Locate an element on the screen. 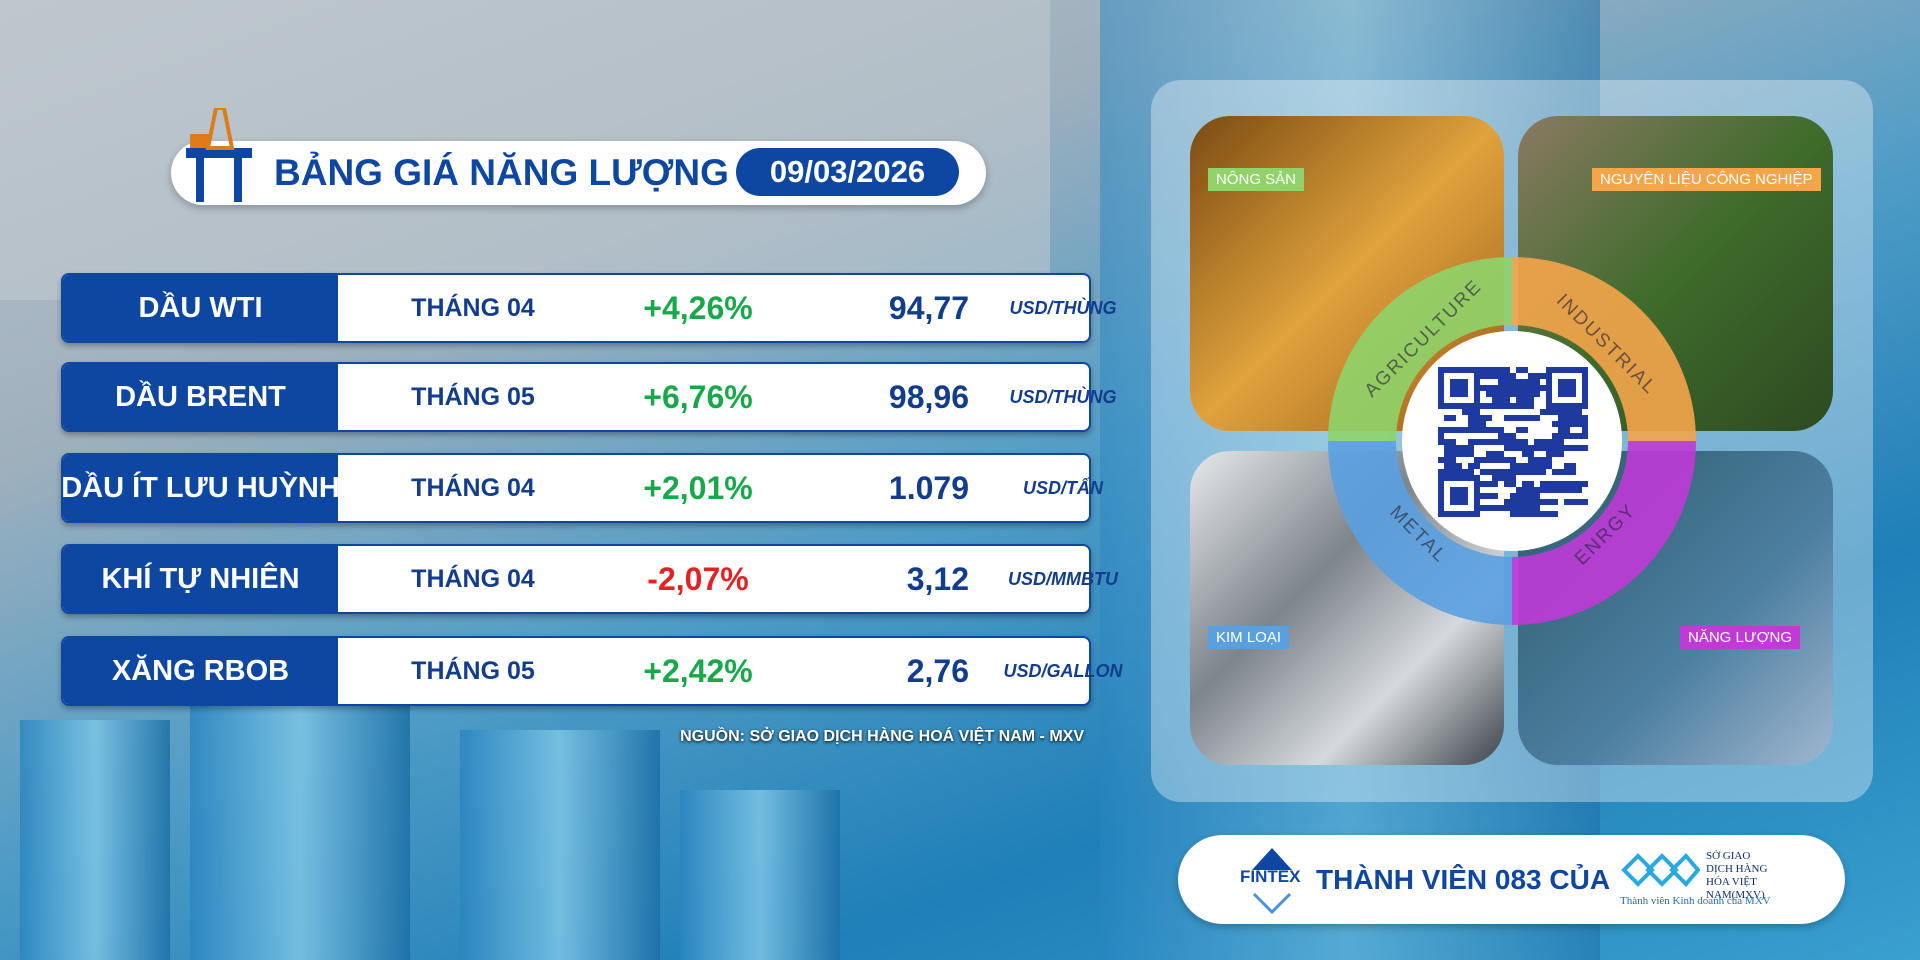  rig-icon is located at coordinates (219, 155).